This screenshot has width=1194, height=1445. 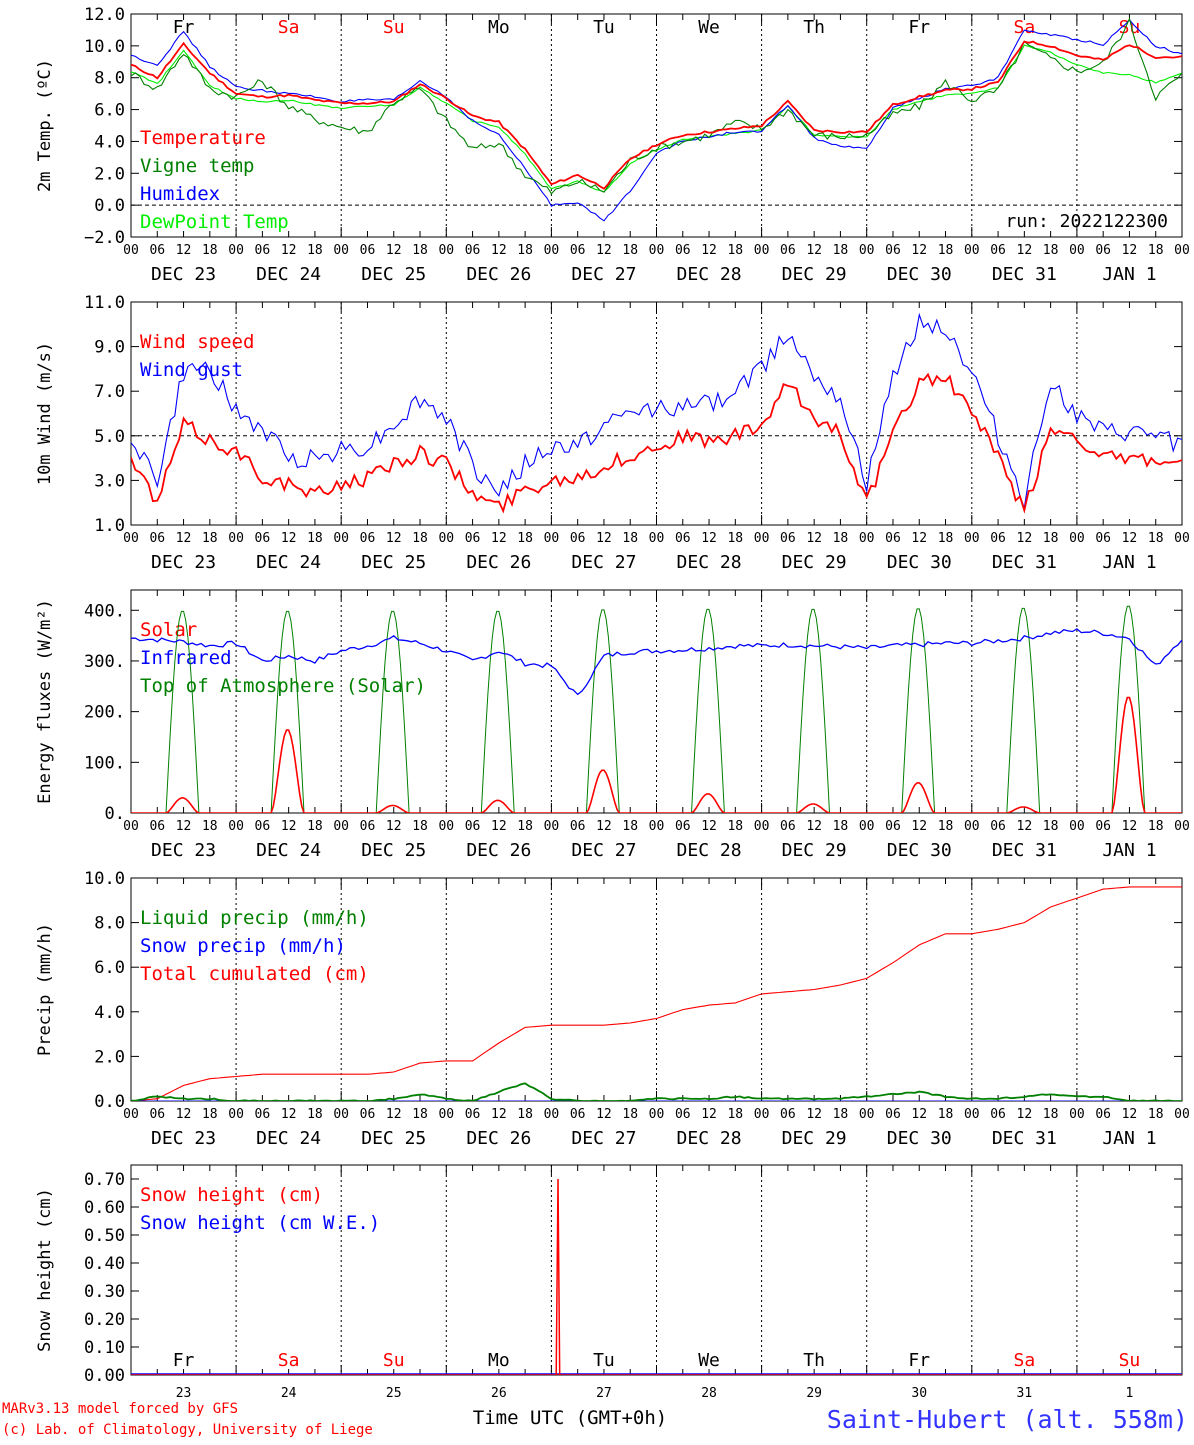 I want to click on date-label: DEC 29, so click(x=814, y=274).